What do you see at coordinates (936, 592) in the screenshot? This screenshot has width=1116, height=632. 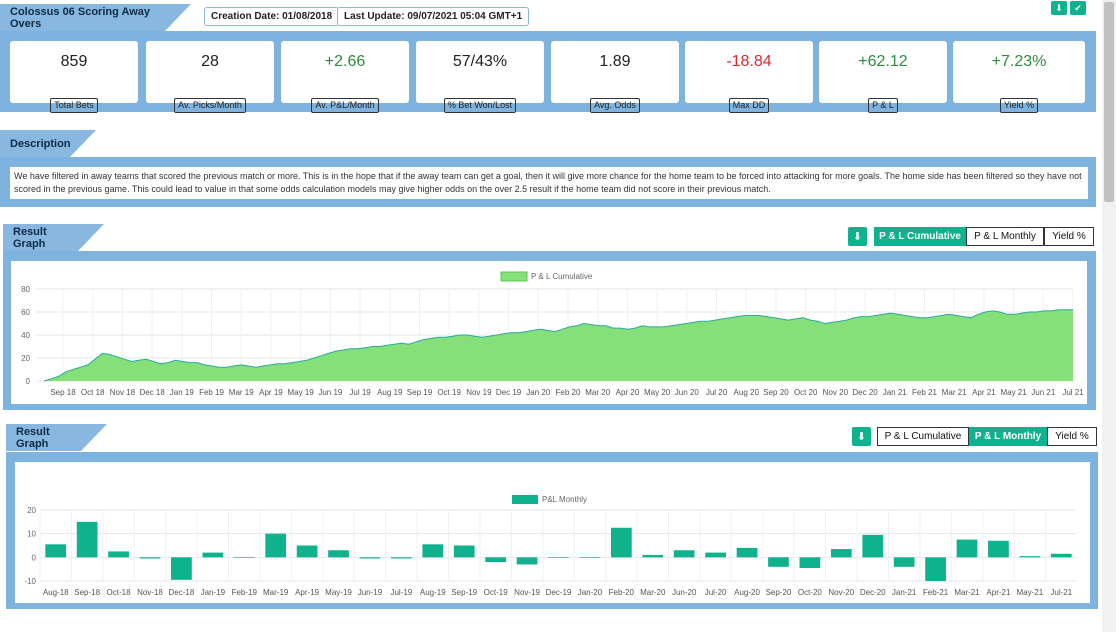 I see `x-tick-label: Feb-21` at bounding box center [936, 592].